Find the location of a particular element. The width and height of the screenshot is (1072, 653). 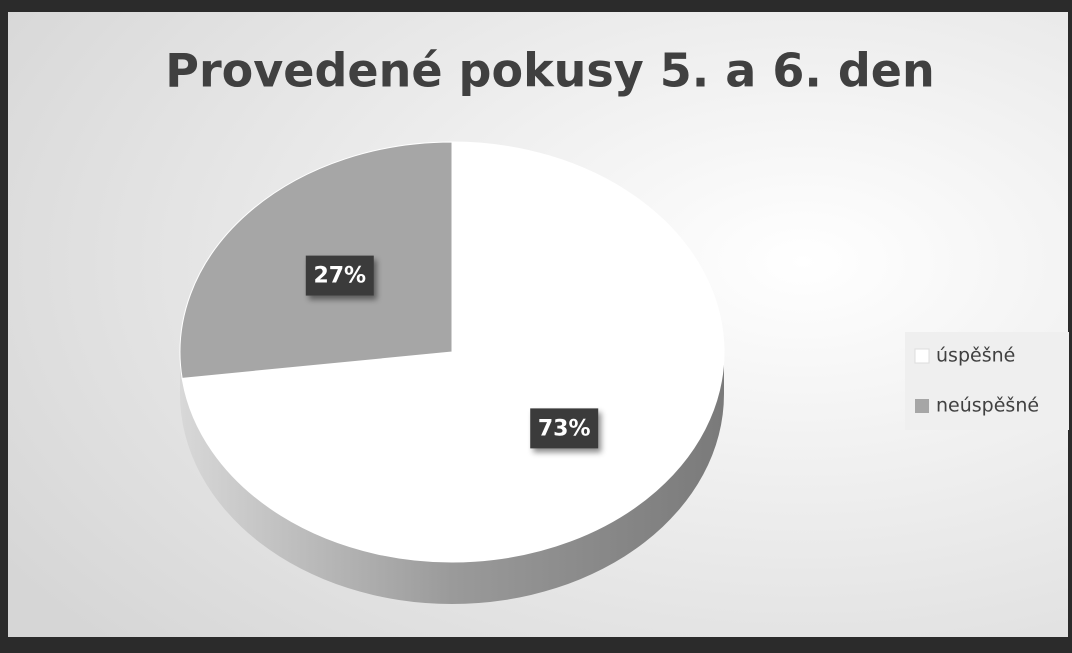

legend-label: úspěšné is located at coordinates (975, 356).